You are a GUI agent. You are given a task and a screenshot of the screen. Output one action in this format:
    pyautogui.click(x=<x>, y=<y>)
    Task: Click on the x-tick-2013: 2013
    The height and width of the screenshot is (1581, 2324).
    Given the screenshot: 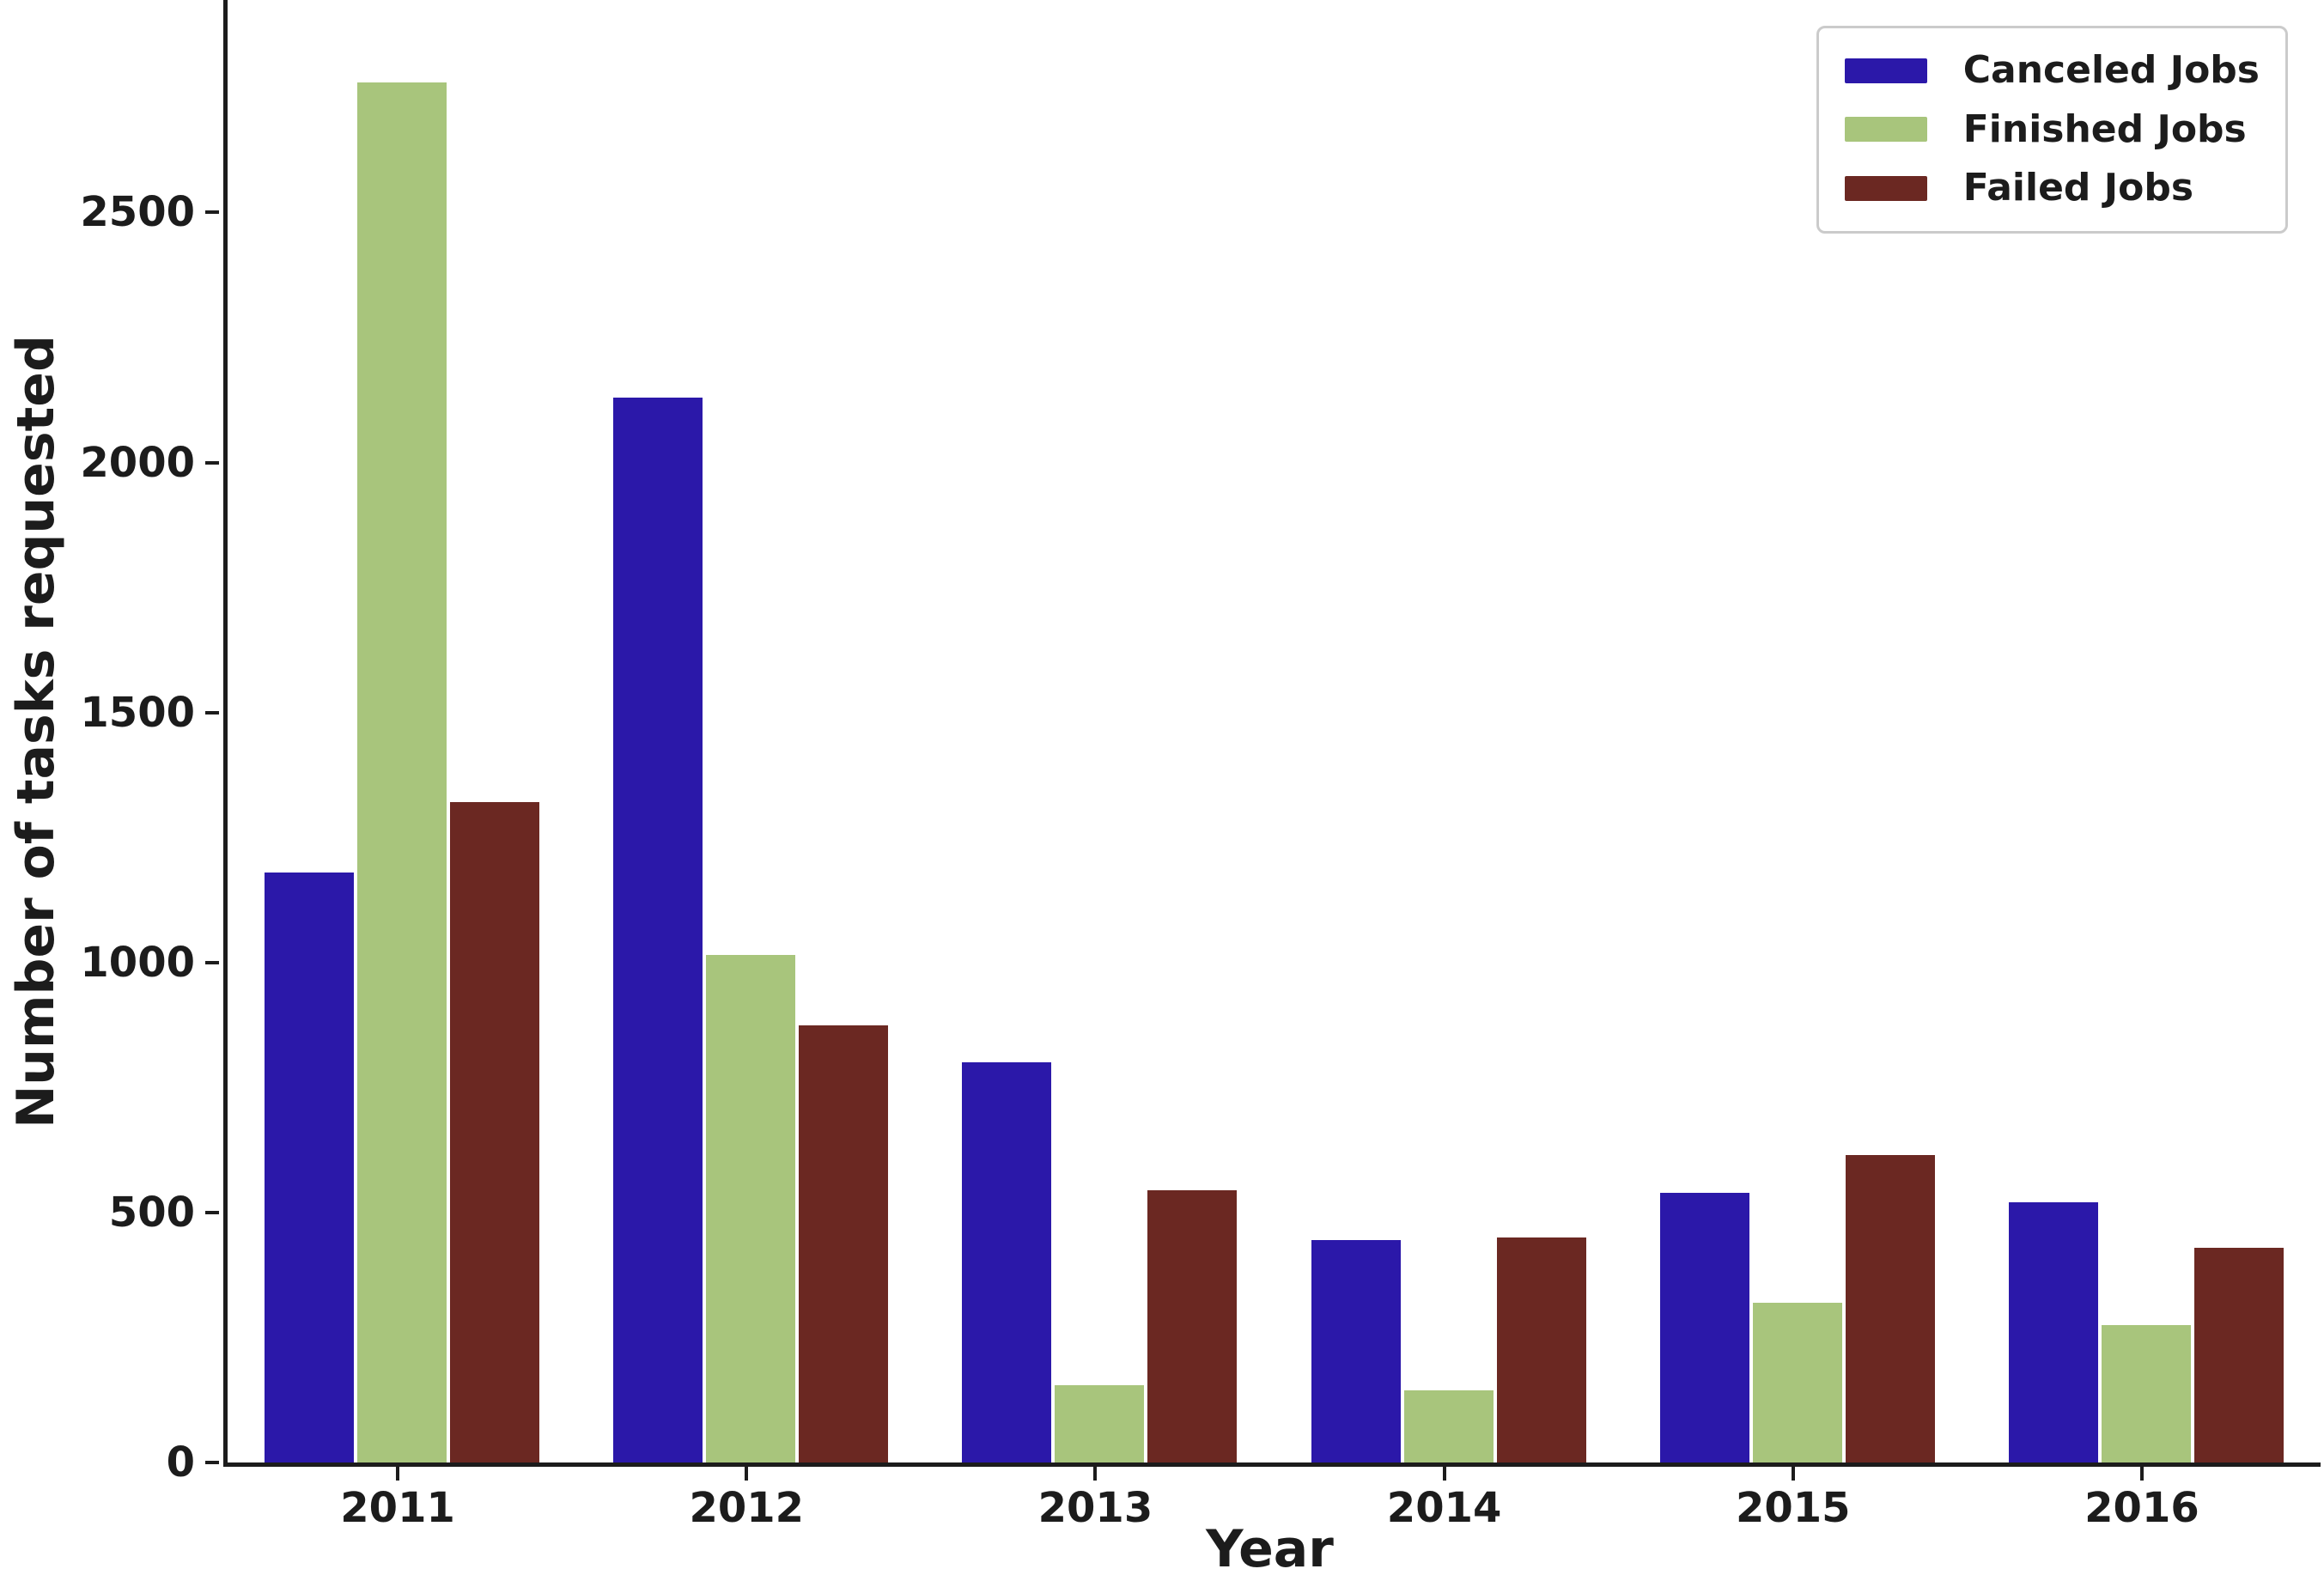 What is the action you would take?
    pyautogui.click(x=1095, y=1498)
    